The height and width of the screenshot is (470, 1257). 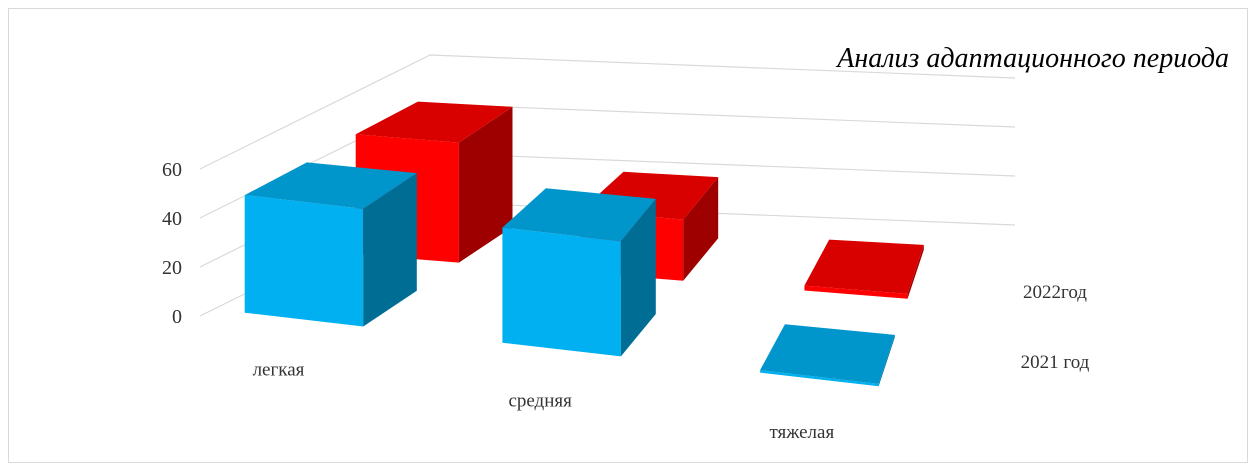 I want to click on series-label: 2021 год, so click(x=1055, y=362).